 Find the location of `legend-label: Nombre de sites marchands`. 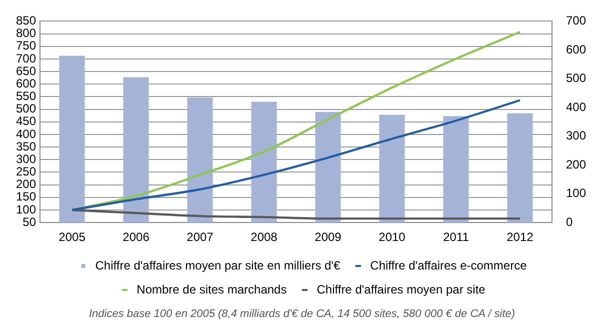

legend-label: Nombre de sites marchands is located at coordinates (211, 289).